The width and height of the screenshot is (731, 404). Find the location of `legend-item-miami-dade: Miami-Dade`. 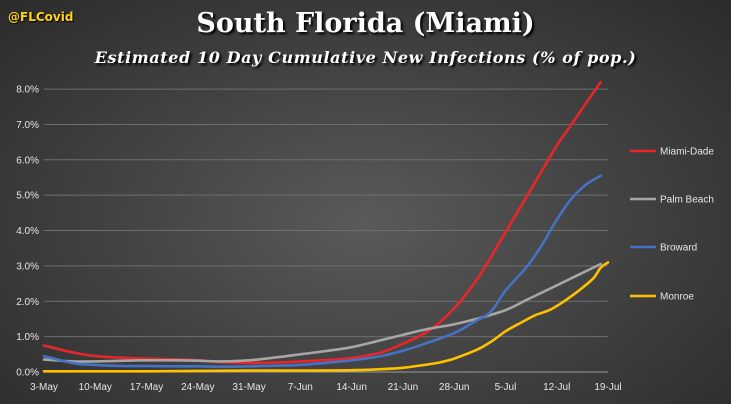

legend-item-miami-dade: Miami-Dade is located at coordinates (672, 152).